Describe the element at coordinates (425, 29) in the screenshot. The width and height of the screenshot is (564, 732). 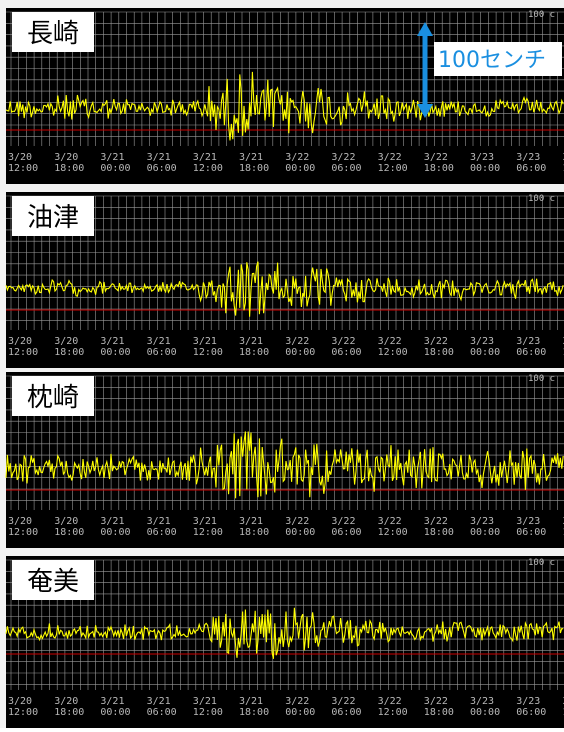
I see `scale-arrow-up-head` at that location.